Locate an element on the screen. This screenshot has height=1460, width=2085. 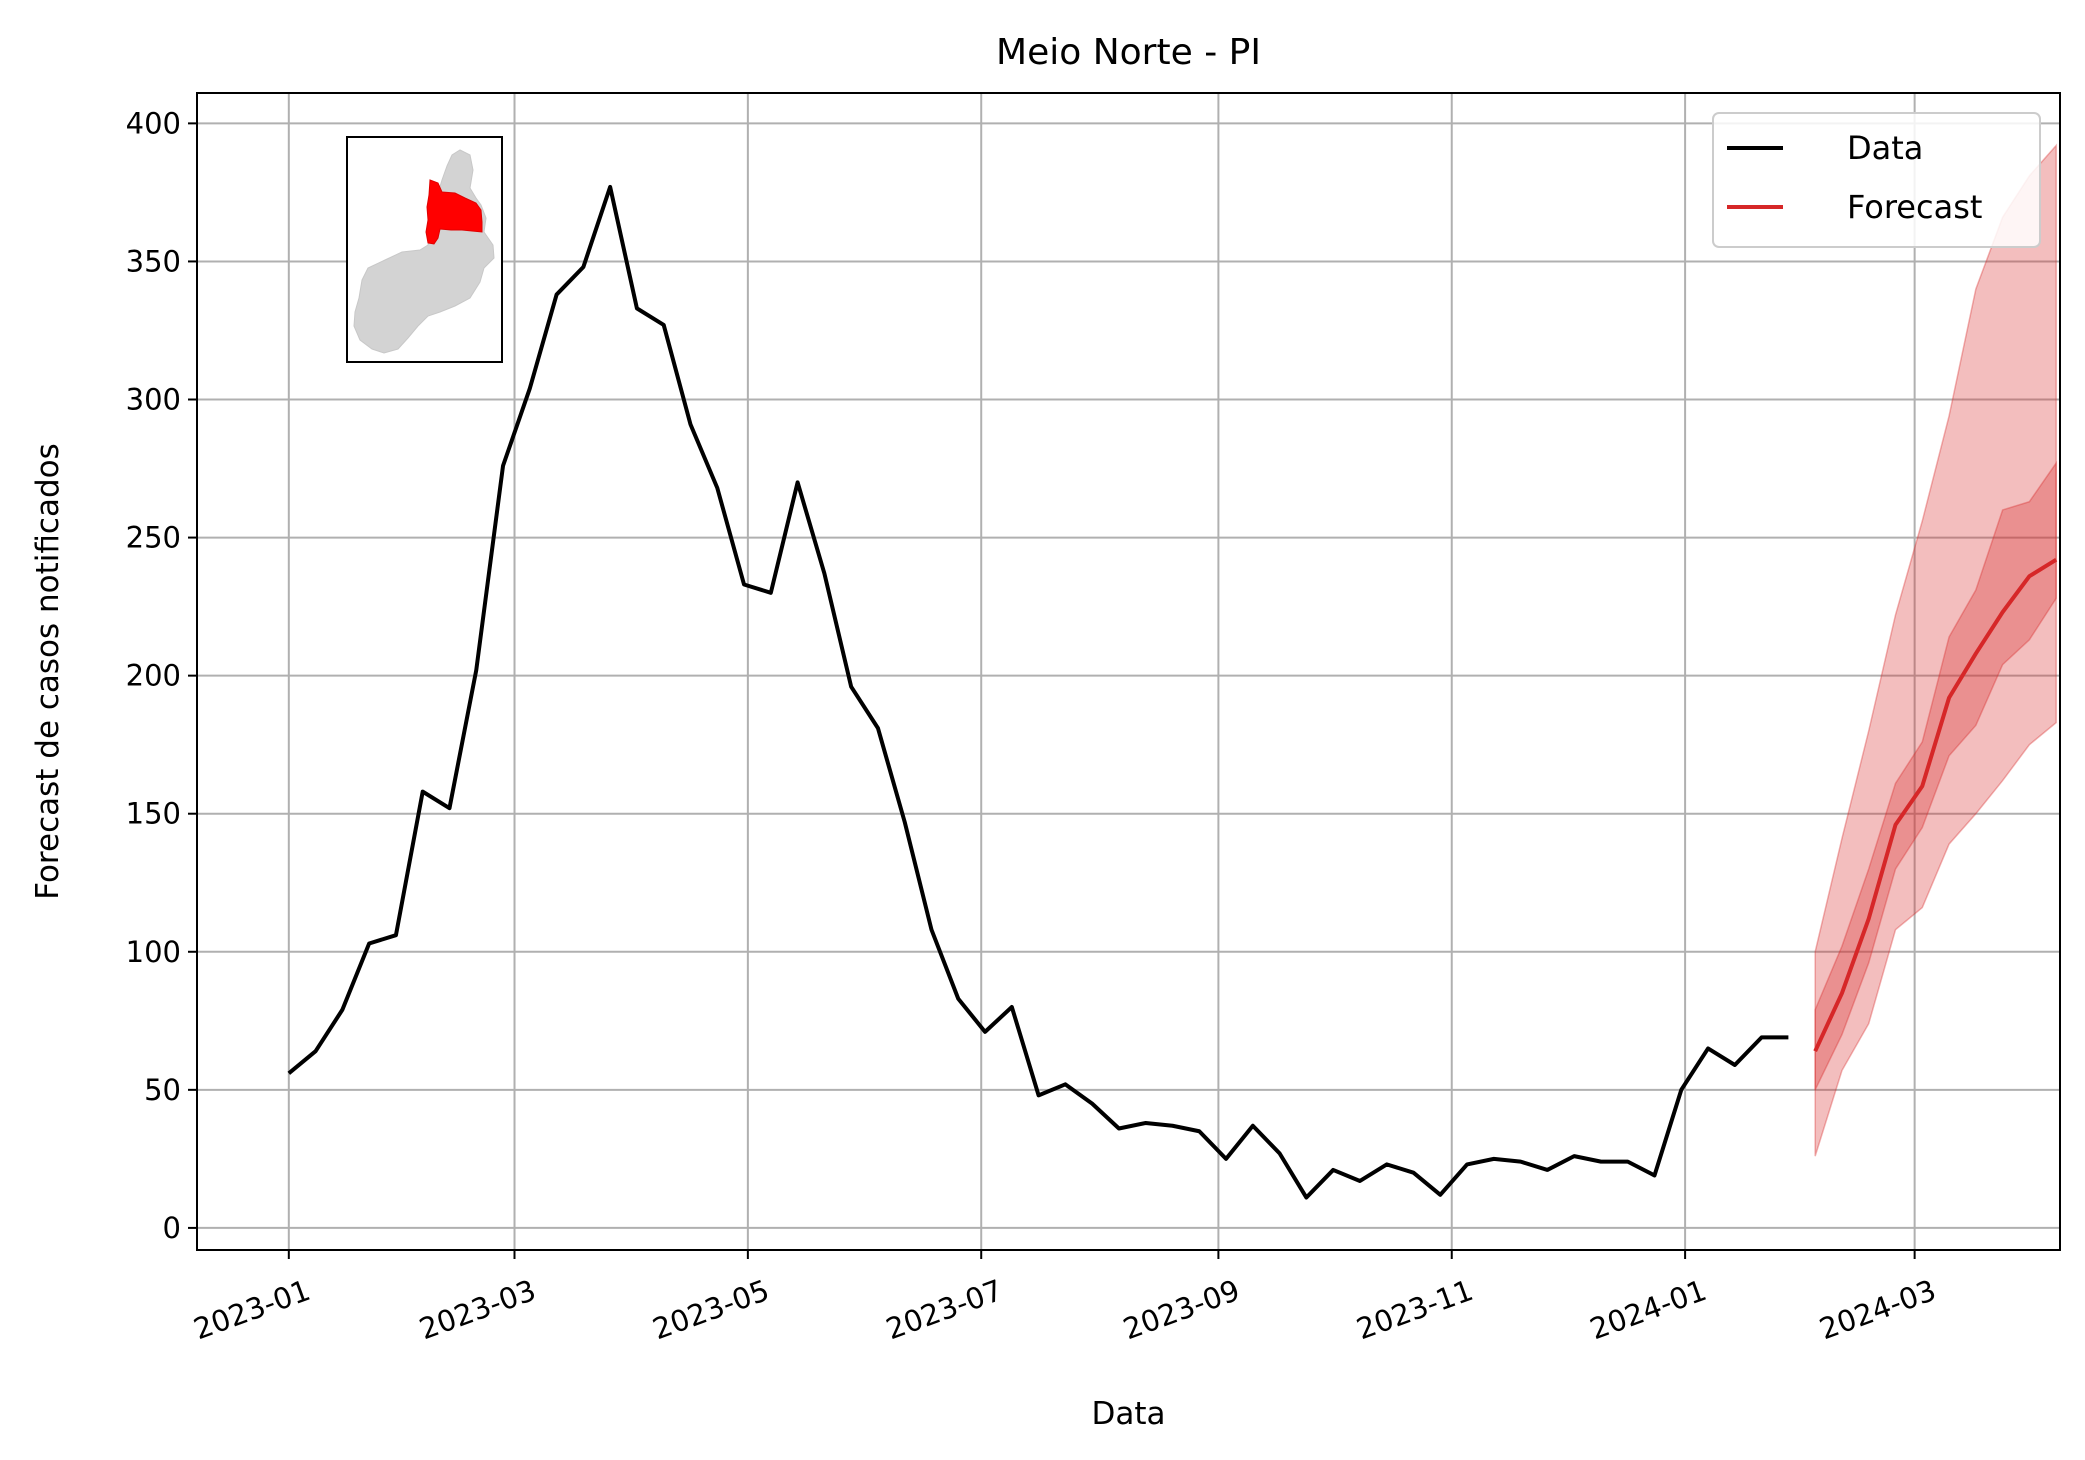
y-tick-label: 100 is located at coordinates (153, 952).